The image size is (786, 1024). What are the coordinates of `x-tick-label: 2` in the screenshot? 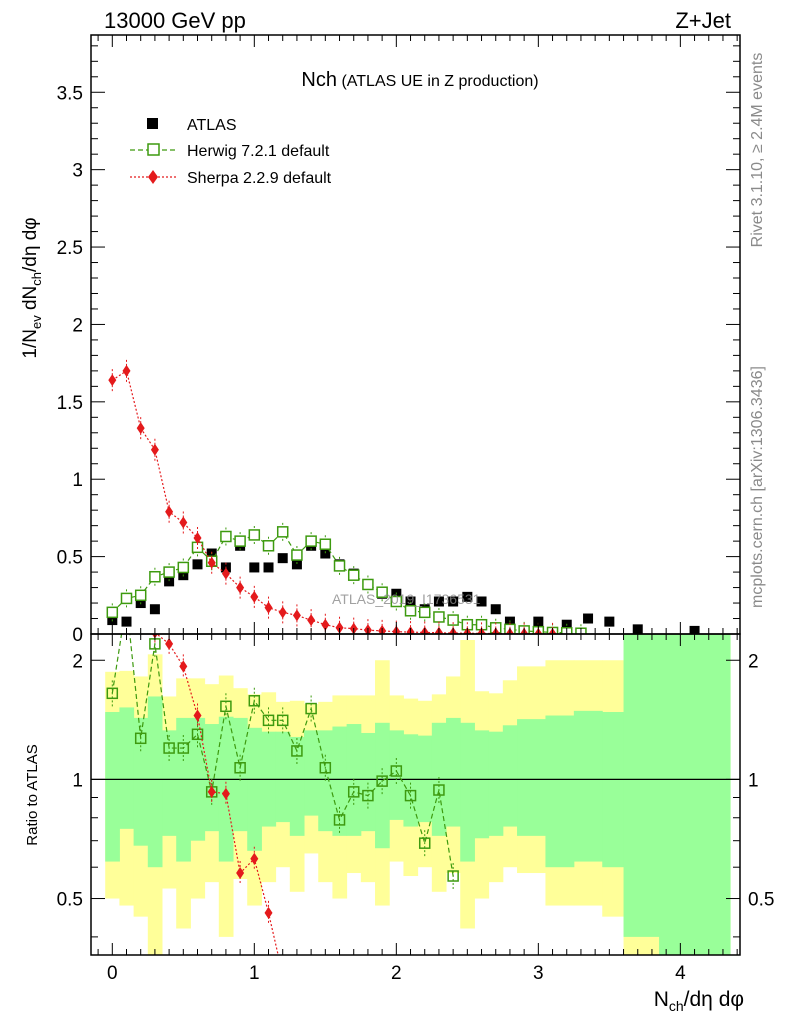 It's located at (396, 973).